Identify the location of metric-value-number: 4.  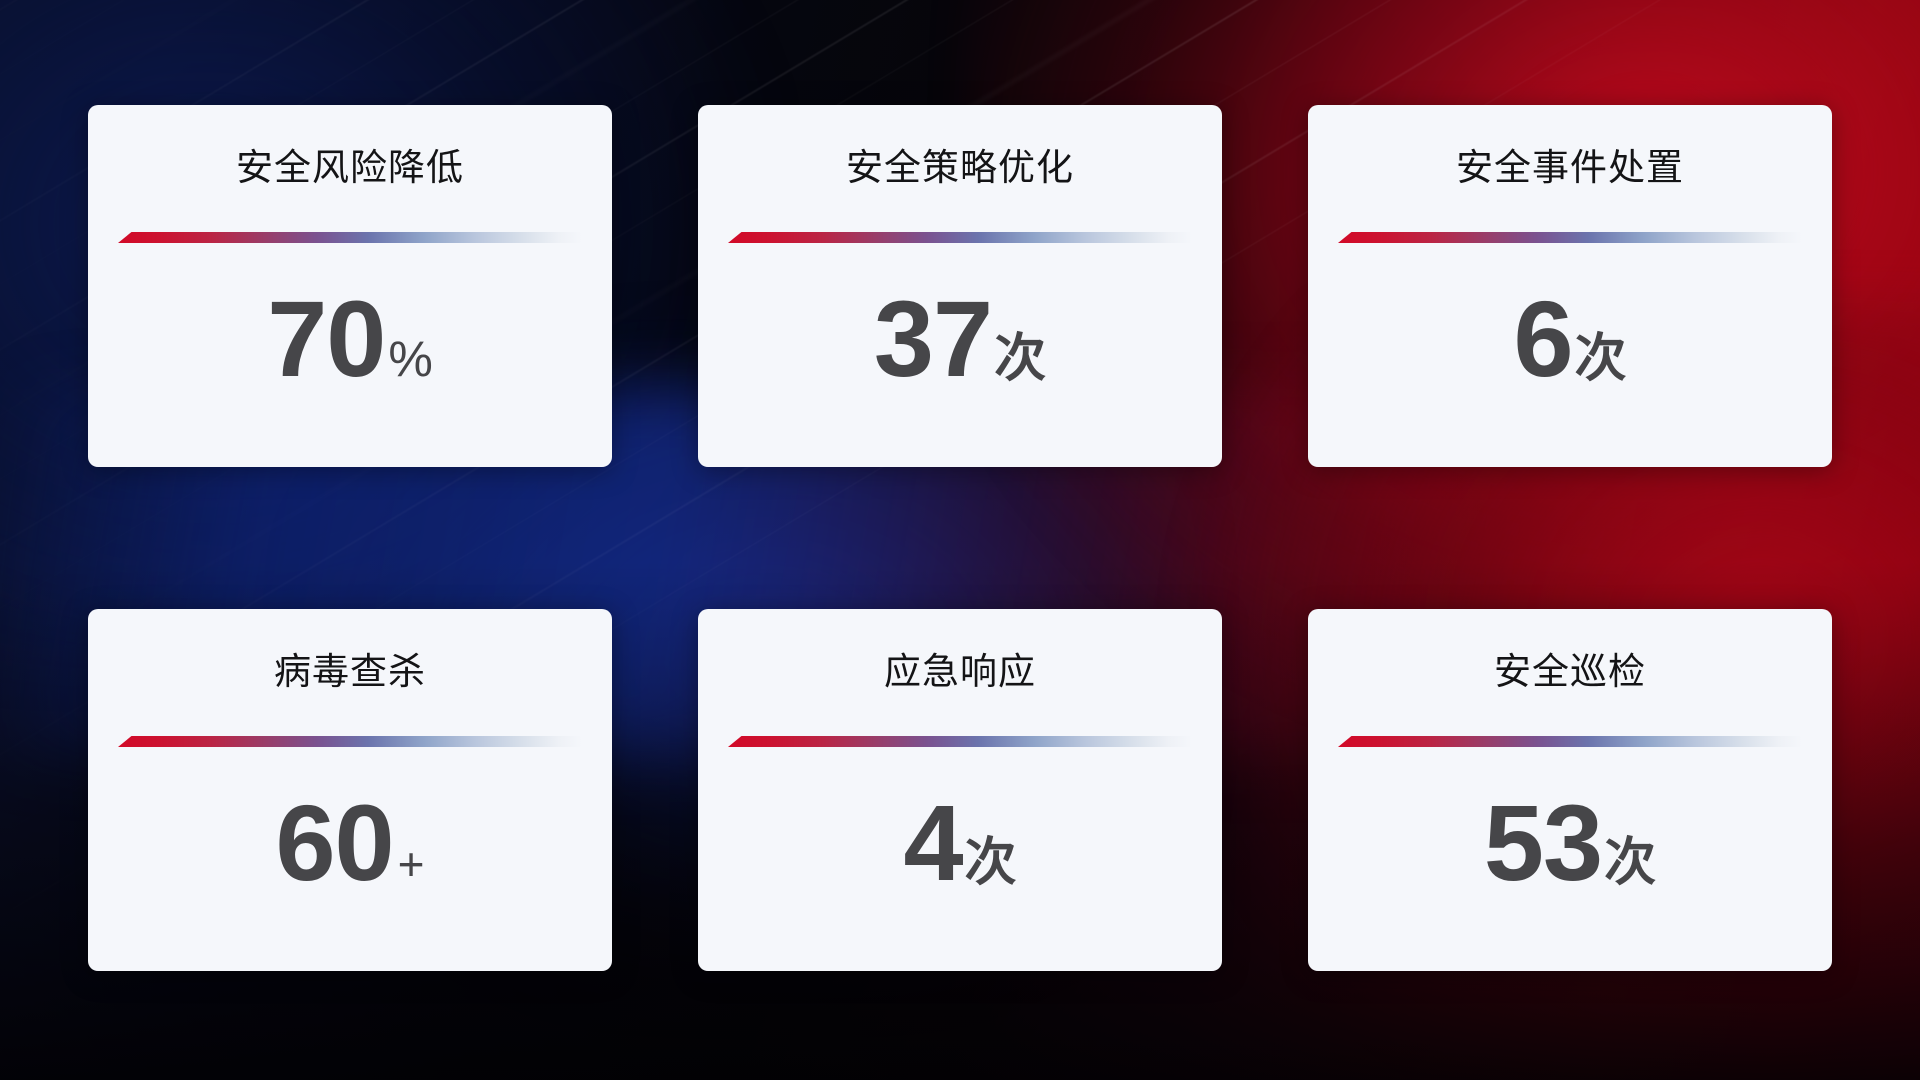
(933, 842).